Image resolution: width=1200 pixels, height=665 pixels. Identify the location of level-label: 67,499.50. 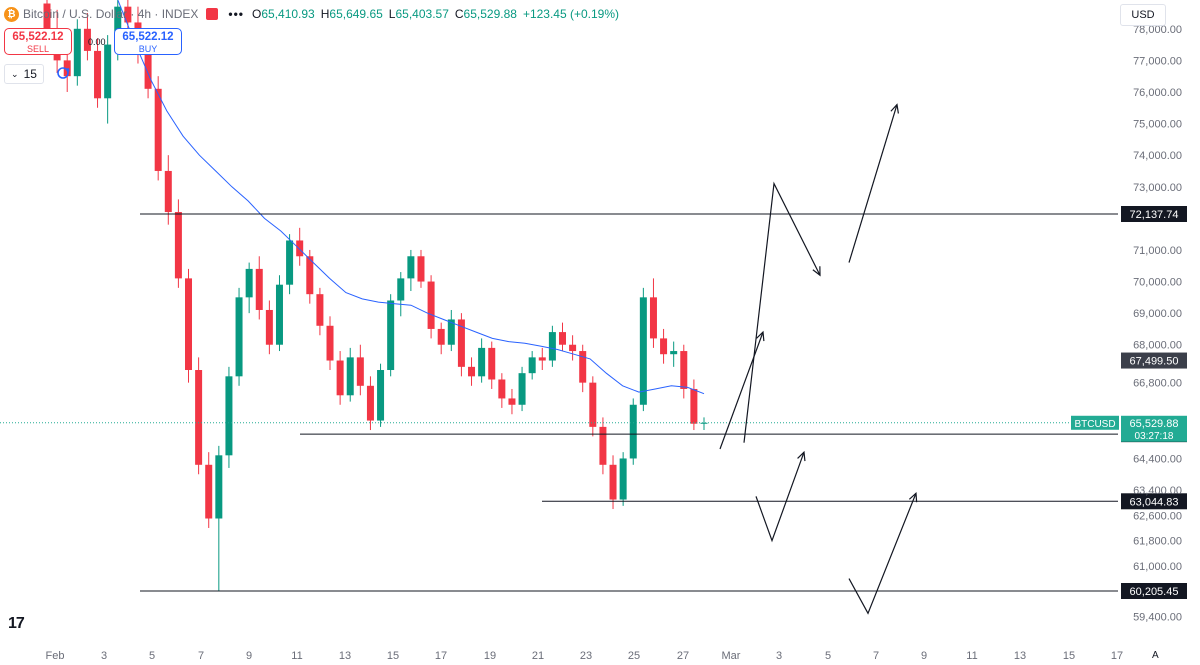
(1154, 362).